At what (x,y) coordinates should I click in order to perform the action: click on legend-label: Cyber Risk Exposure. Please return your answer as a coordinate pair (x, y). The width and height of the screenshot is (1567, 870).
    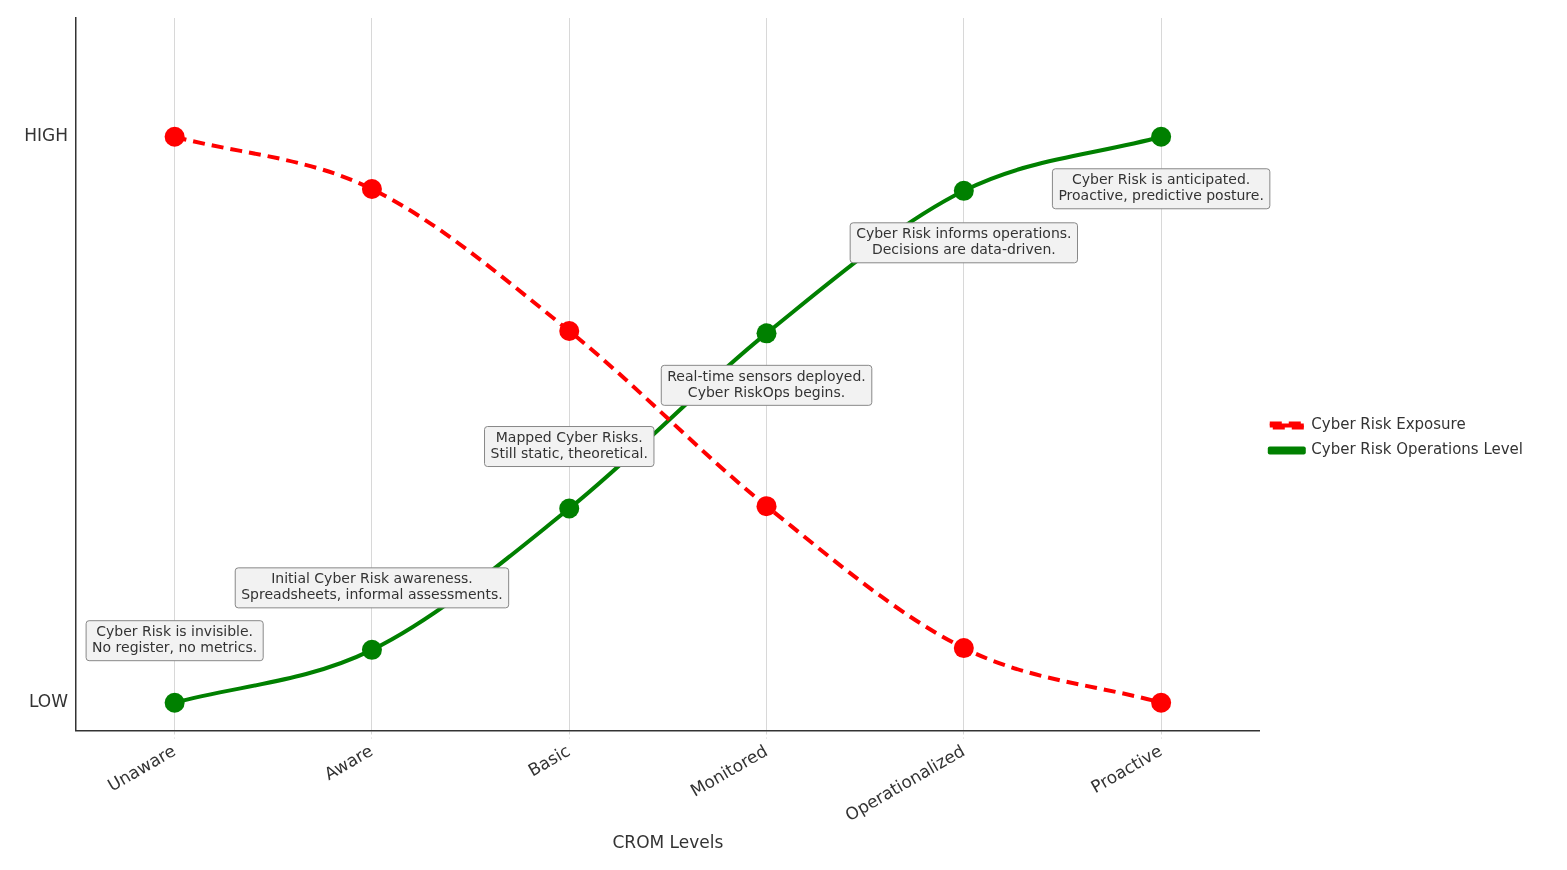
    Looking at the image, I should click on (1388, 424).